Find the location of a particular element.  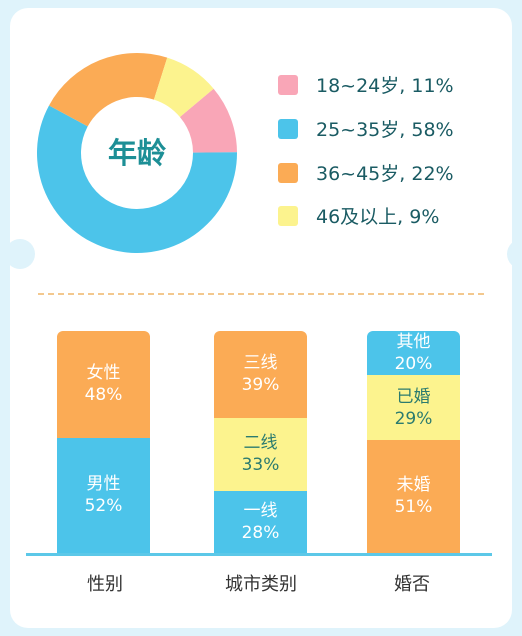

bar-segment-label: 一线 is located at coordinates (260, 510).